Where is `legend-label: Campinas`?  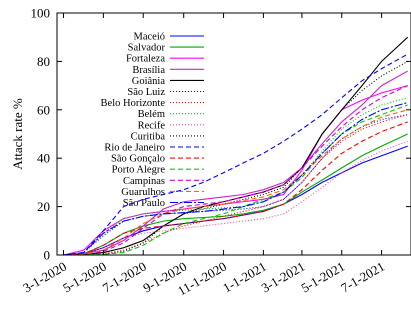 legend-label: Campinas is located at coordinates (144, 181).